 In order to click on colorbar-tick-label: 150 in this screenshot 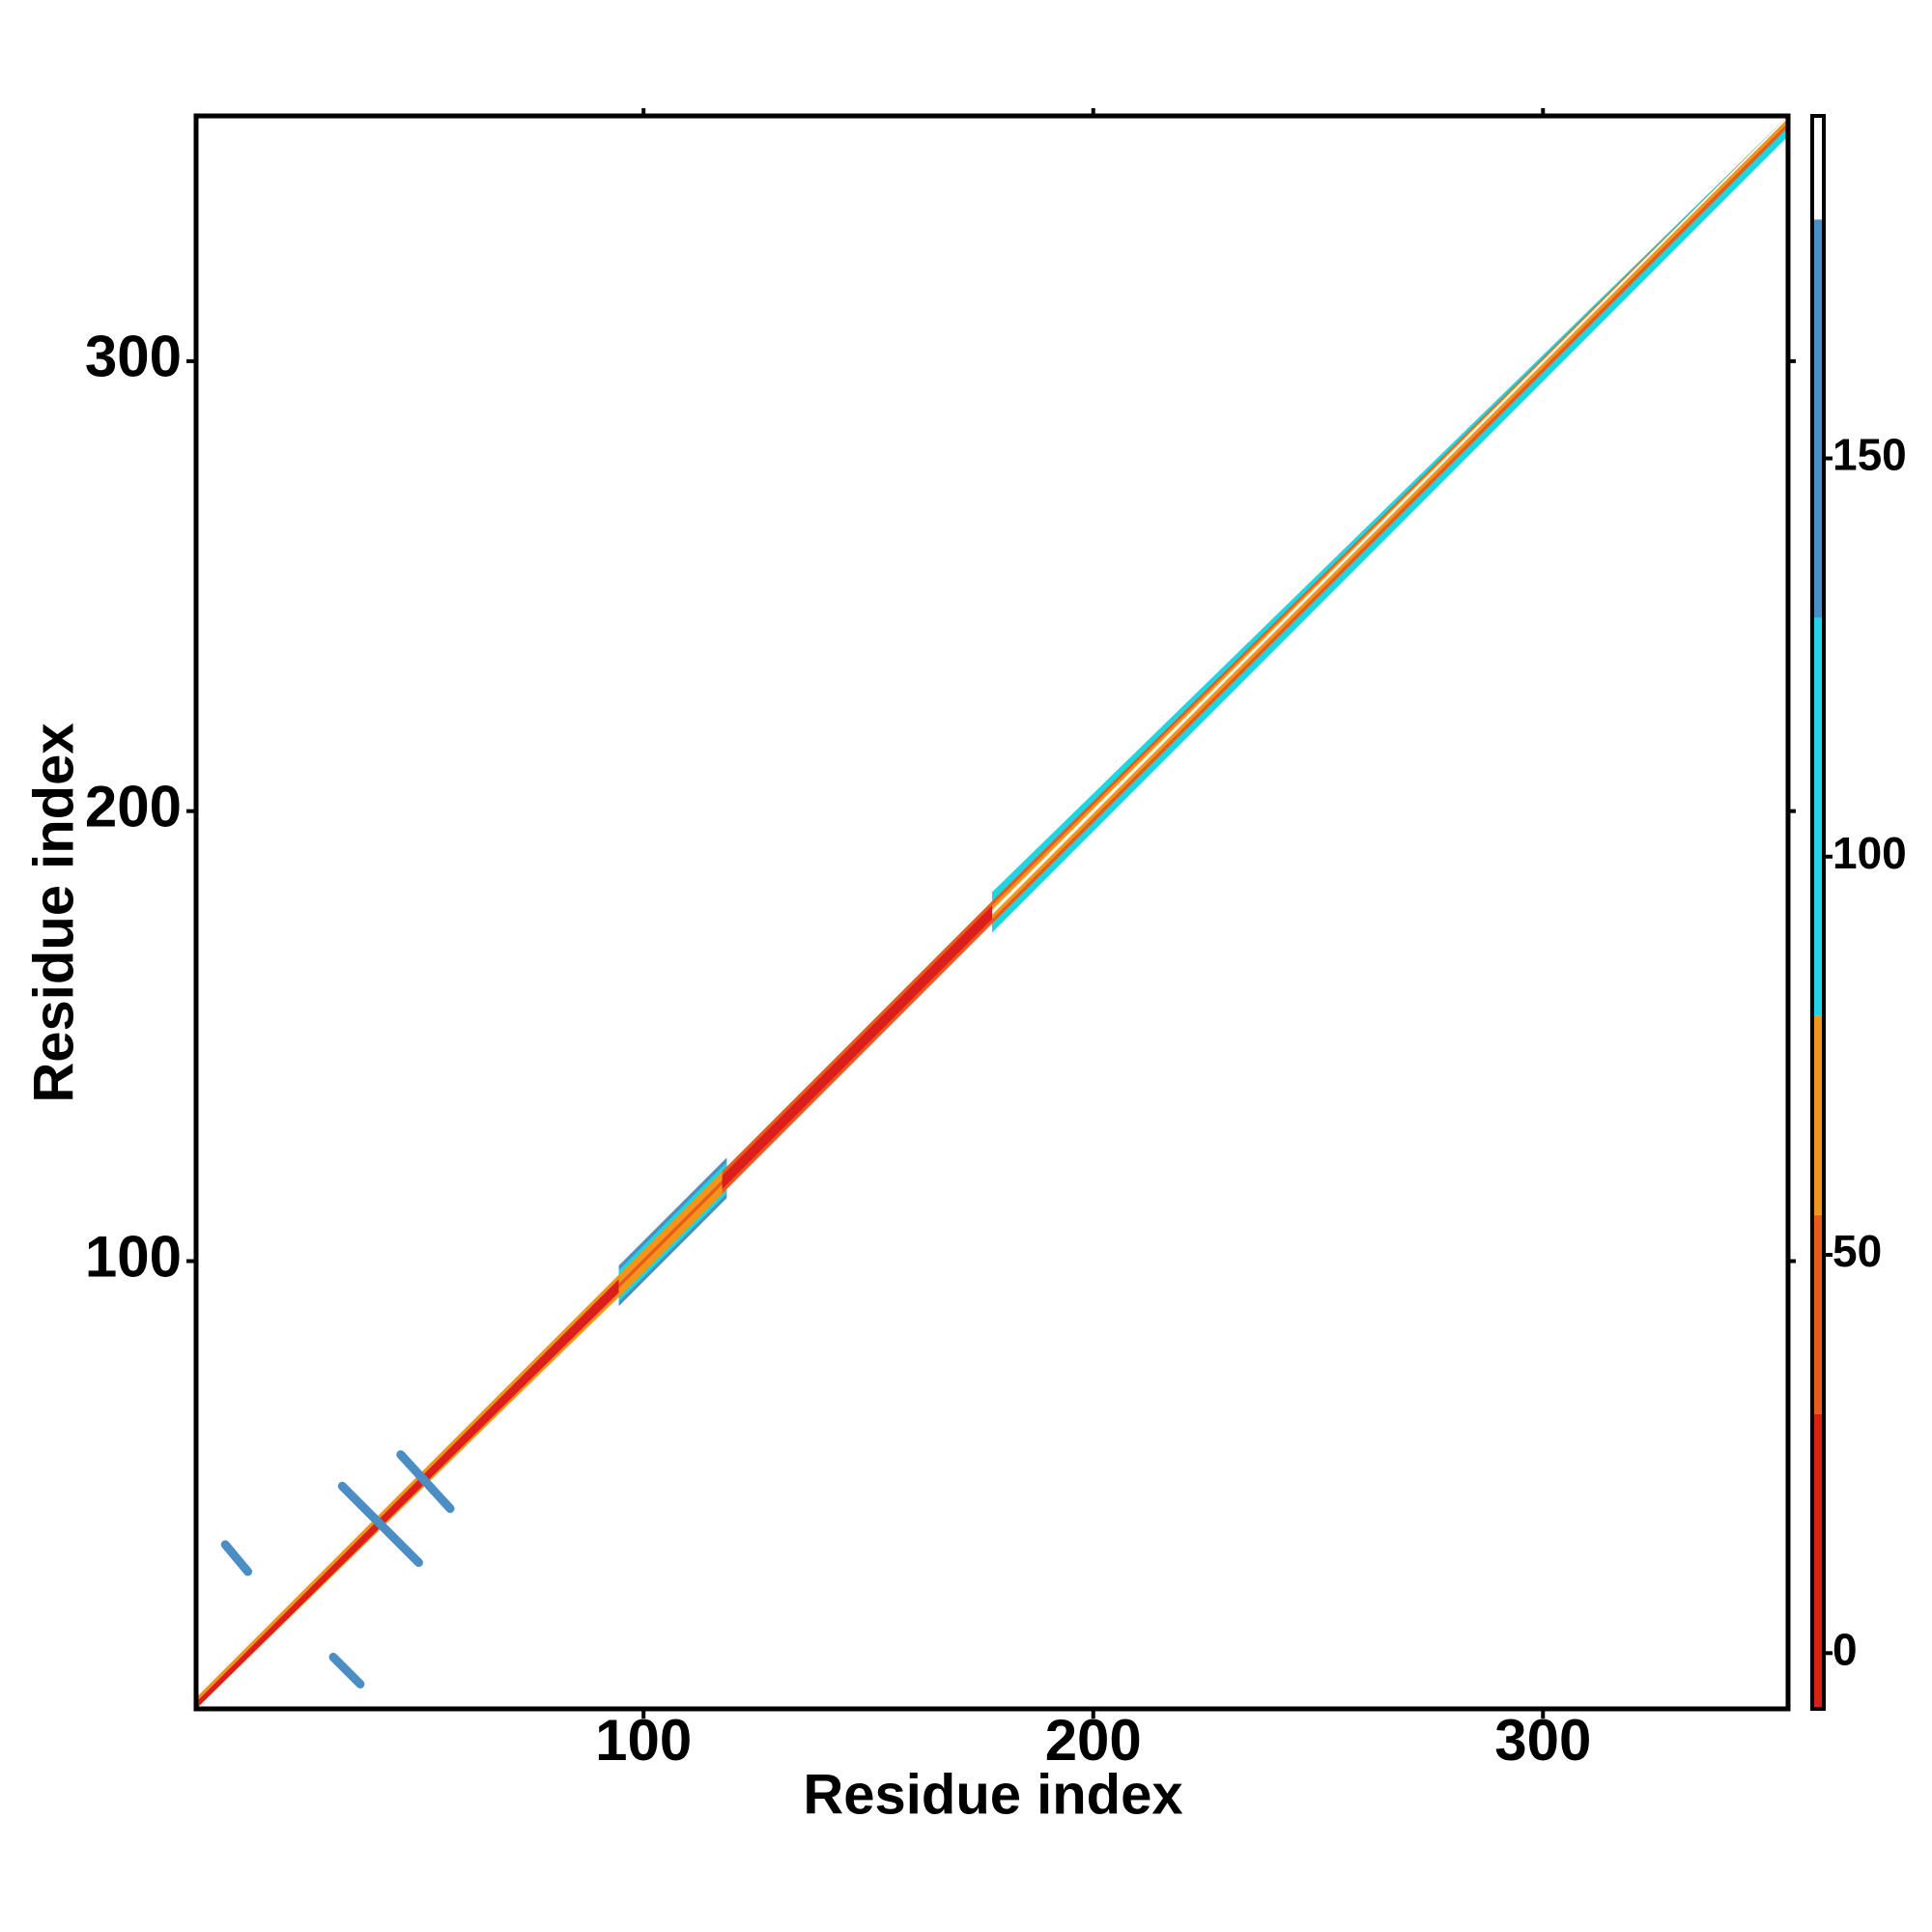, I will do `click(1870, 455)`.